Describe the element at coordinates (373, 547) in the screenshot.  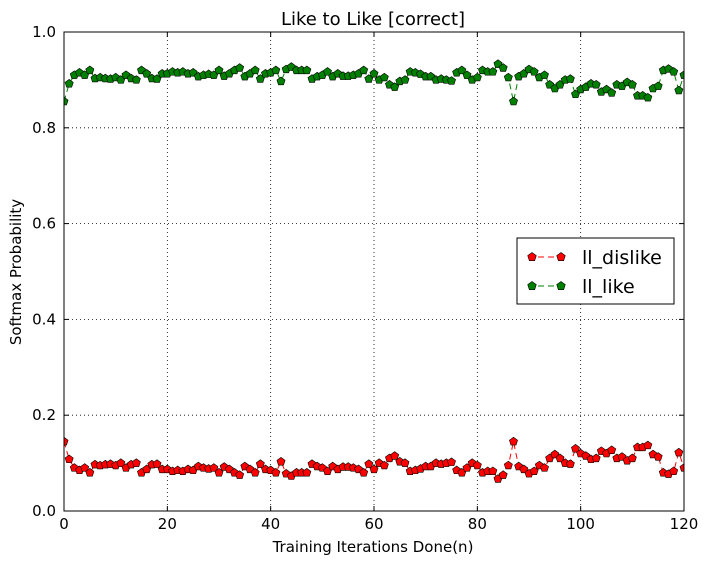
I see `x-axis-label: Training Iterations Done(n)` at that location.